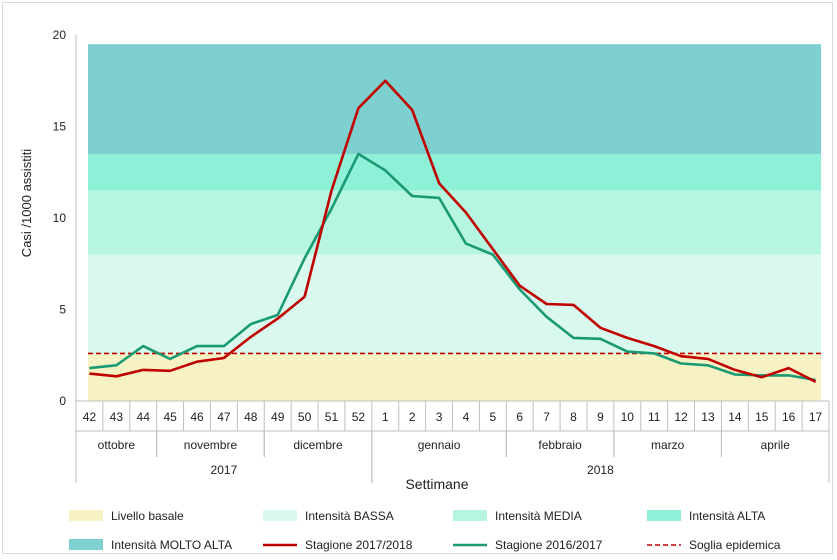 The image size is (837, 560). Describe the element at coordinates (197, 417) in the screenshot. I see `week-label: 46` at that location.